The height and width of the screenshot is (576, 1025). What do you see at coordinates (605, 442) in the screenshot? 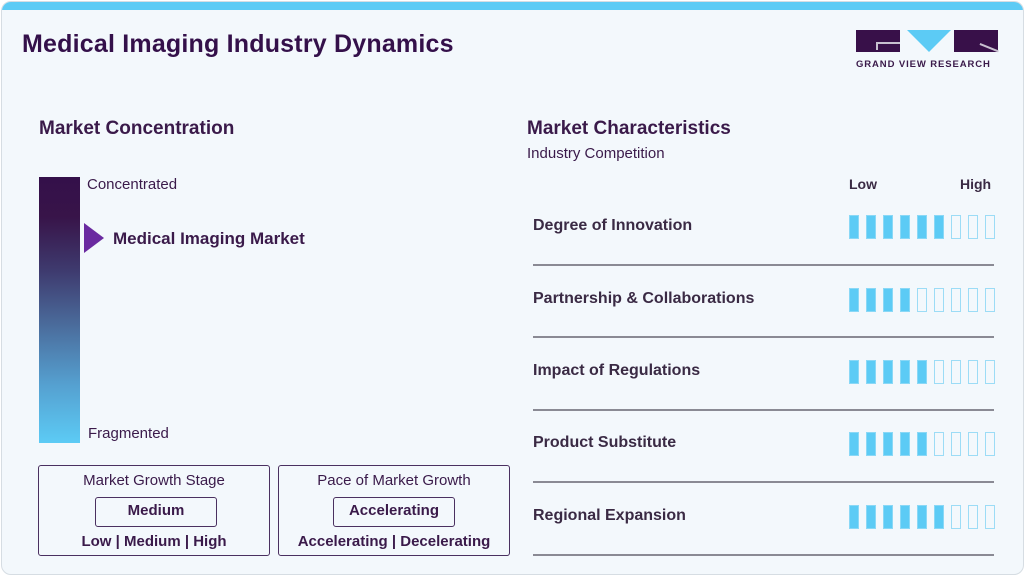
I see `characteristic-label: Product Substitute` at bounding box center [605, 442].